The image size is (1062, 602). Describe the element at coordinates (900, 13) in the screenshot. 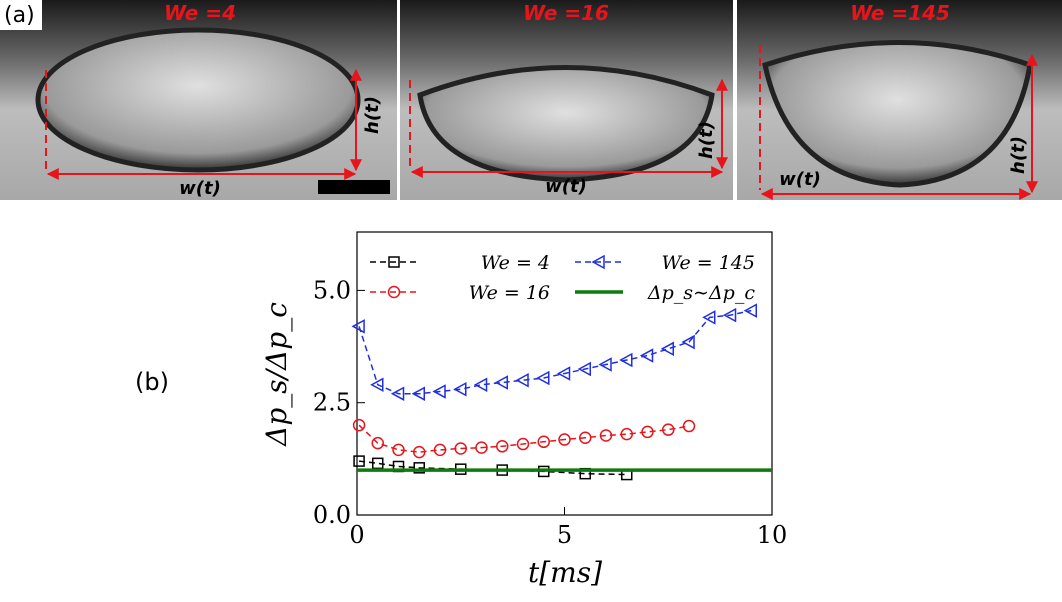

I see `photo-title: We =145` at that location.